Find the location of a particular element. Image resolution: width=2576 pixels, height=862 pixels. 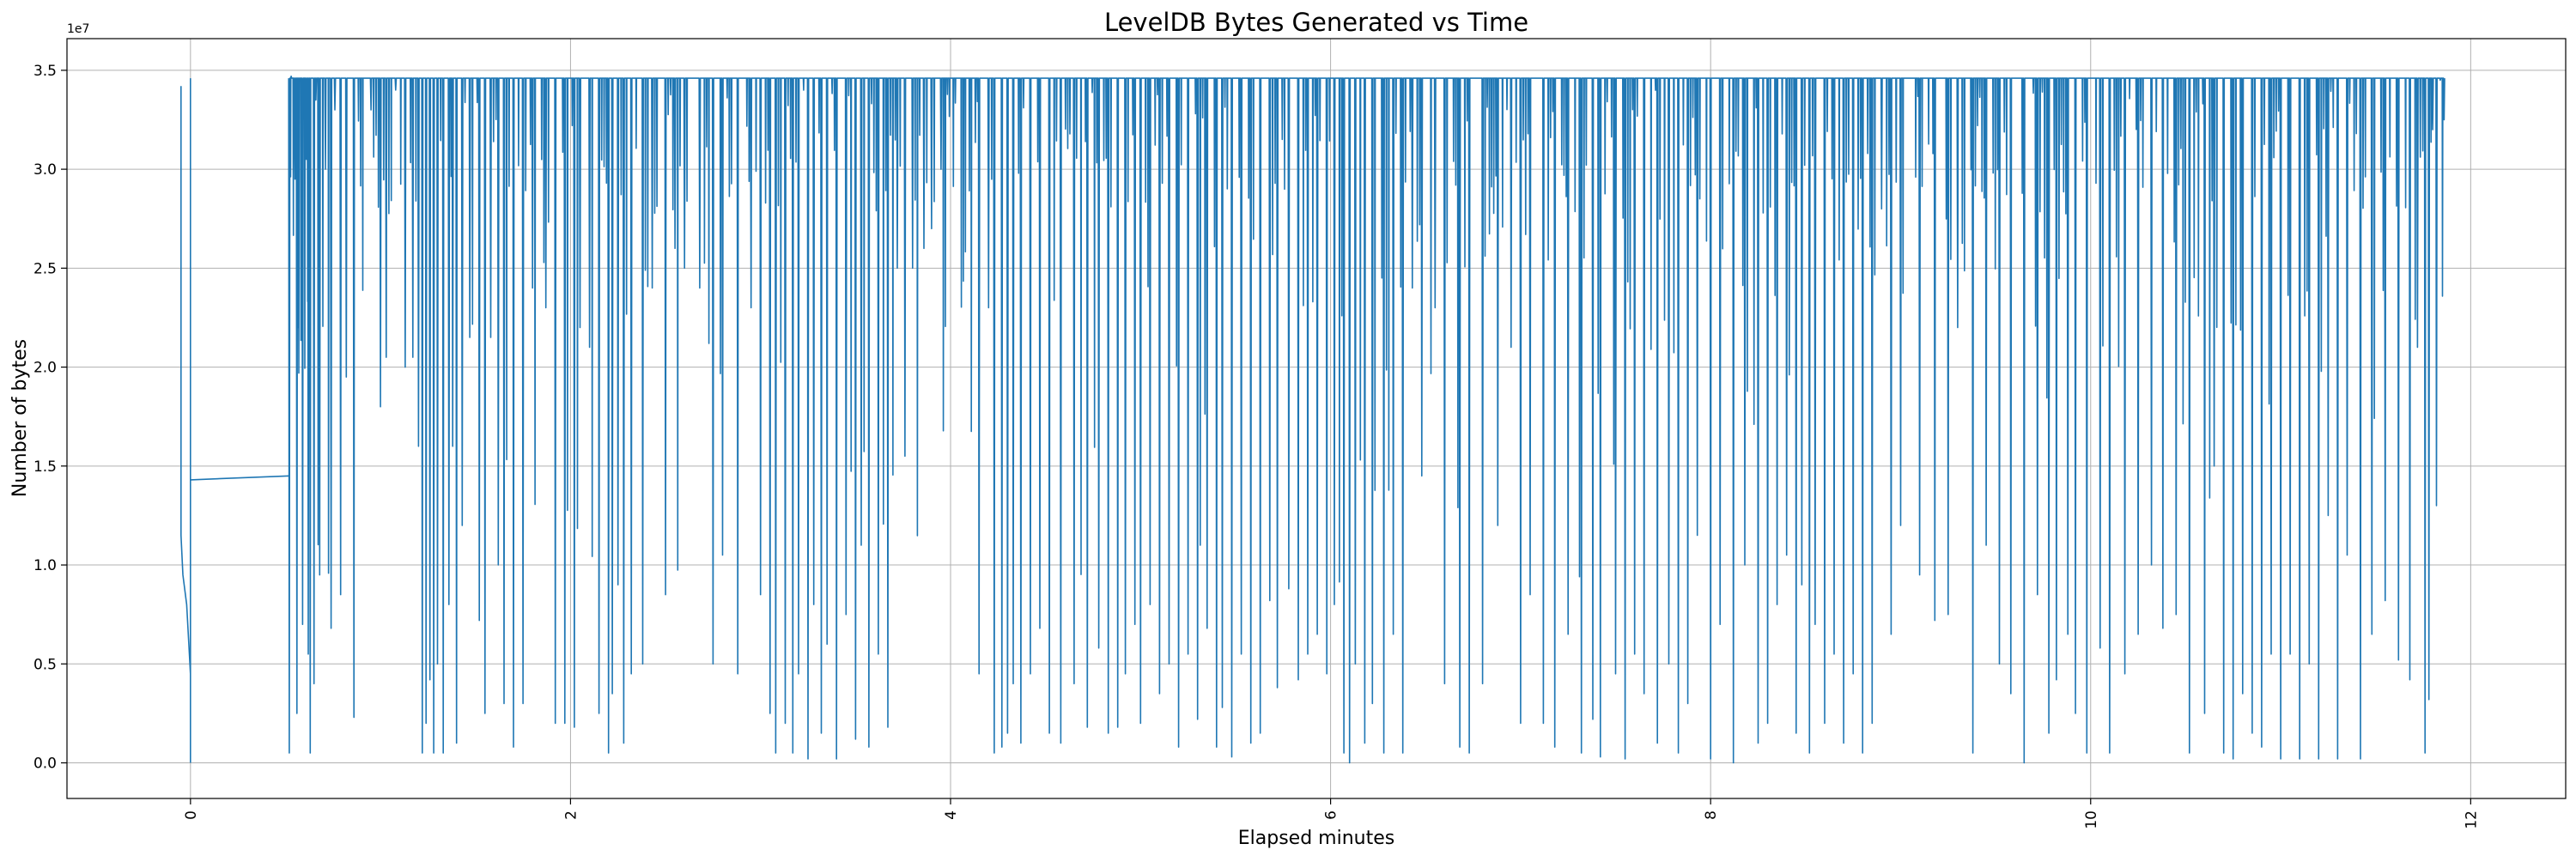

y-axis: 0.0 0.5 1.0 1.5 2.0 2.5 3.0 3.5 is located at coordinates (50, 418).